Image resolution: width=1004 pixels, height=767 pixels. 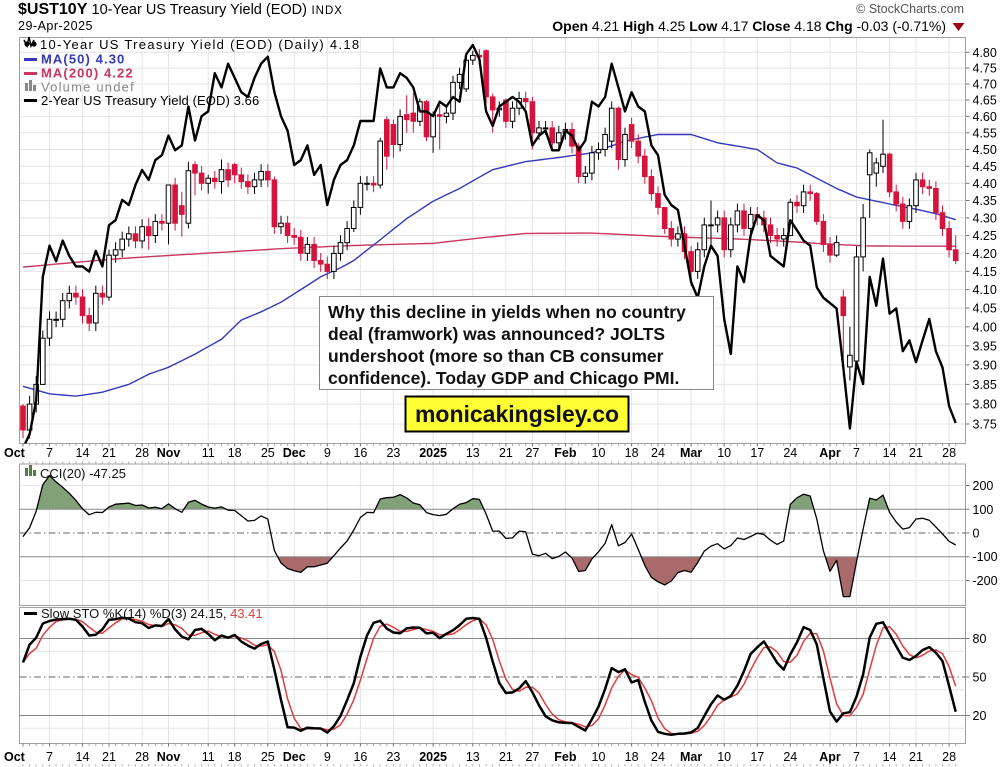 What do you see at coordinates (152, 613) in the screenshot?
I see `svg-text:Slow STO %K(14) %D(3) 24.15, 4: Slow STO %K(14) %D(3) 24.15, 43.41` at bounding box center [152, 613].